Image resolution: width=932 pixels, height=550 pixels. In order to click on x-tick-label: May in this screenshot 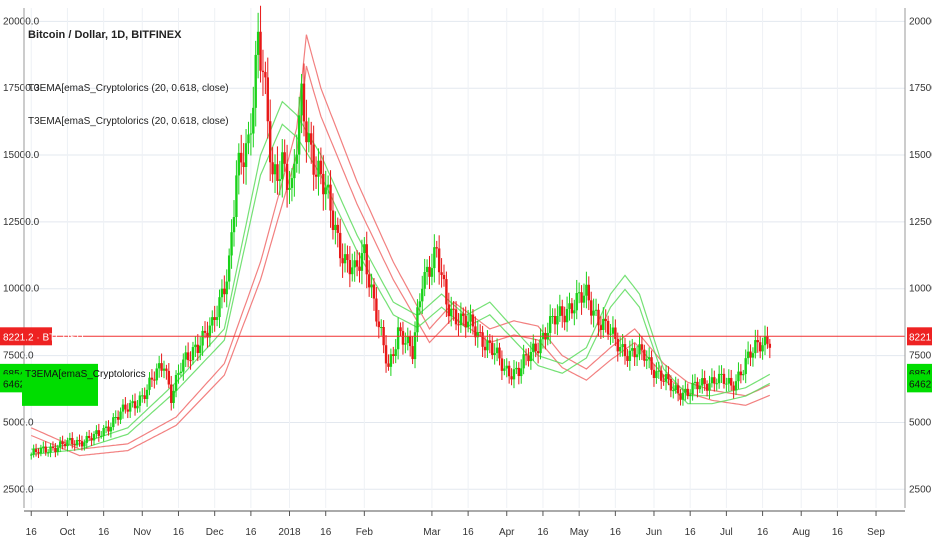, I will do `click(579, 532)`.